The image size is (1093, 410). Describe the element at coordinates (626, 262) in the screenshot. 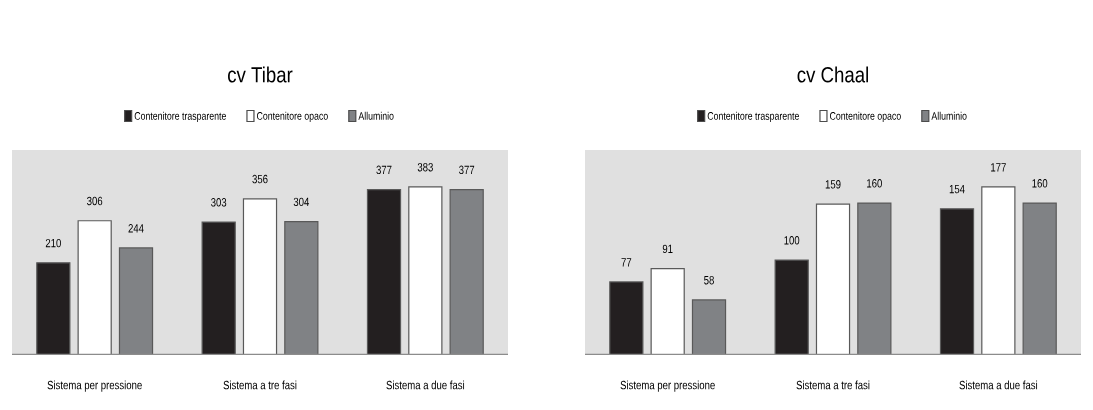

I see `data-label: 77` at that location.